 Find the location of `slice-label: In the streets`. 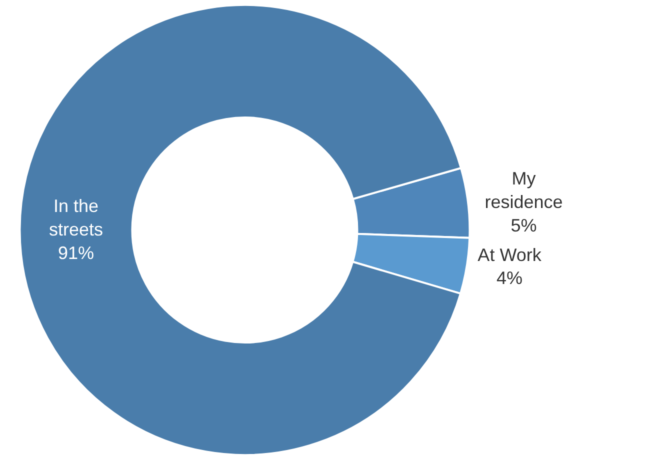

slice-label: In the streets is located at coordinates (75, 218).